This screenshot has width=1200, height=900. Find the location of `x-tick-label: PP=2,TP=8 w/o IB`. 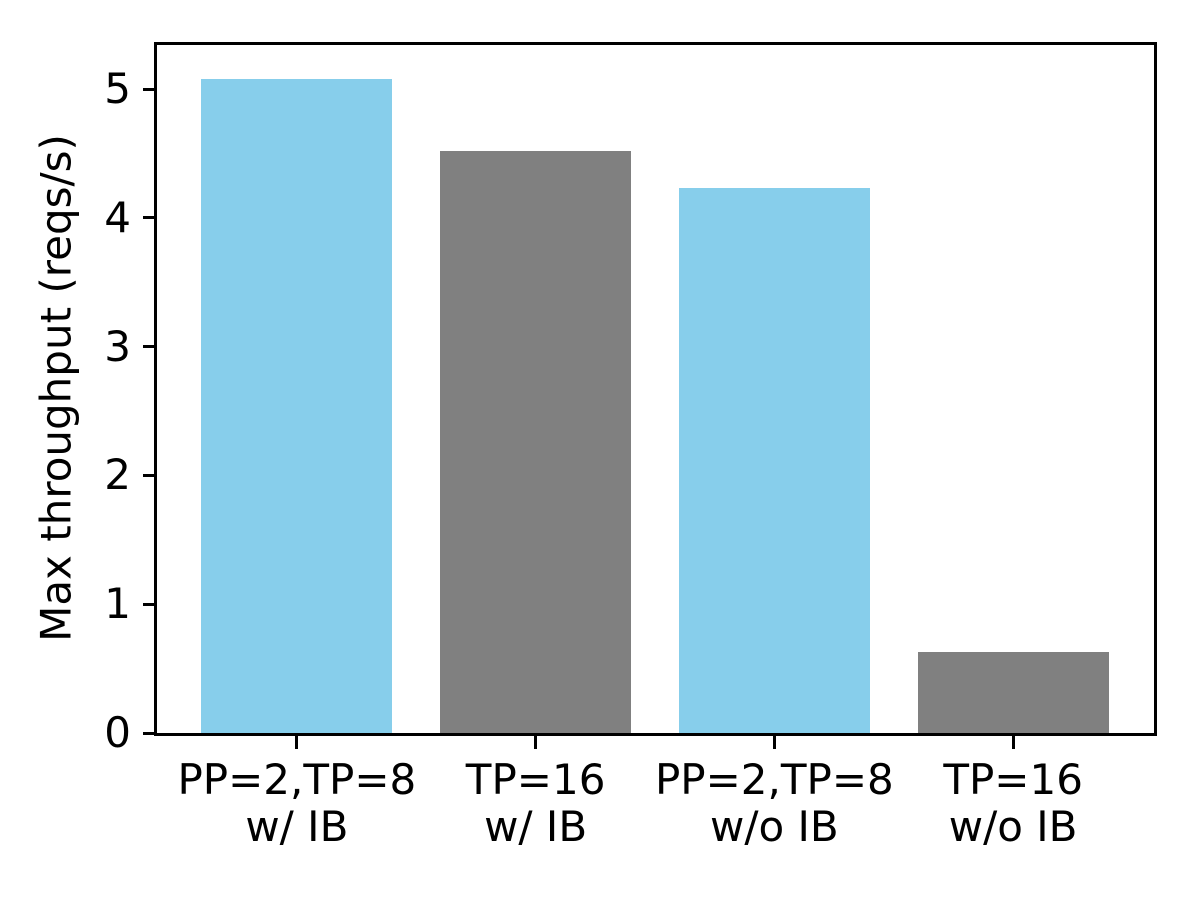

x-tick-label: PP=2,TP=8 w/o IB is located at coordinates (774, 803).